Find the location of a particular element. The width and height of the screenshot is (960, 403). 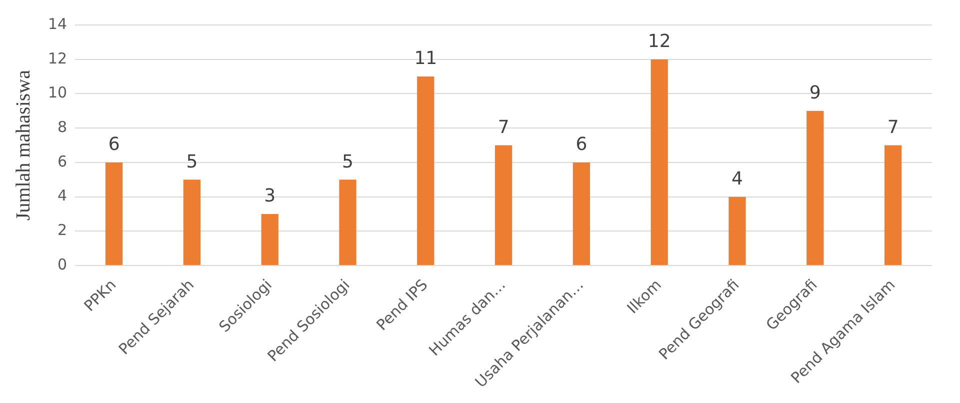

data-label: 4 is located at coordinates (737, 179).